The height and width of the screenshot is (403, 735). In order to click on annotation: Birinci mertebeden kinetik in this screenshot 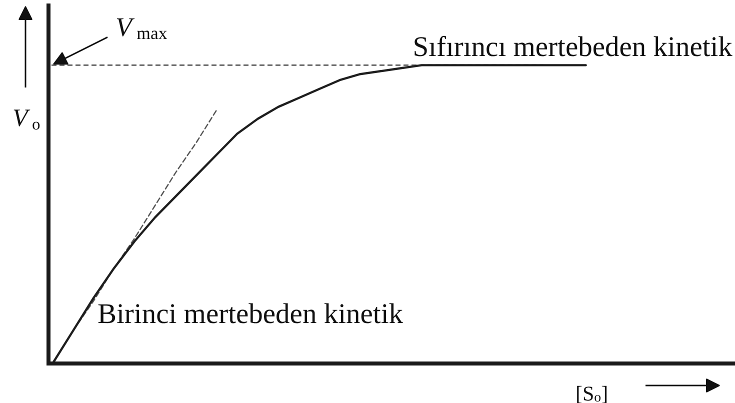, I will do `click(251, 314)`.